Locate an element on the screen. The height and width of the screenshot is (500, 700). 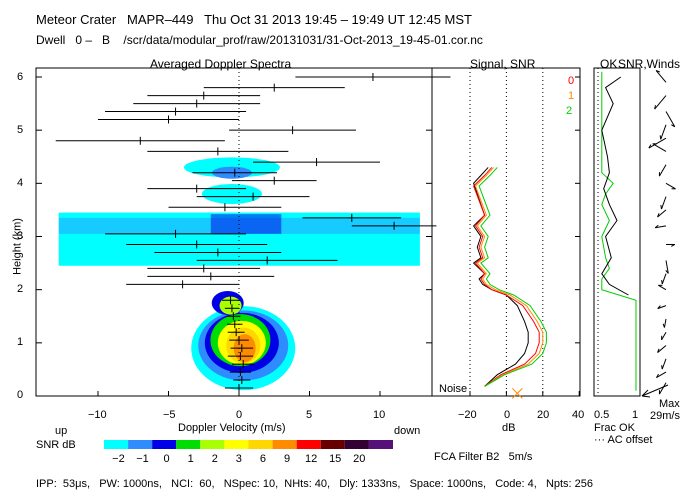
y-tick: 0 is located at coordinates (20, 395).